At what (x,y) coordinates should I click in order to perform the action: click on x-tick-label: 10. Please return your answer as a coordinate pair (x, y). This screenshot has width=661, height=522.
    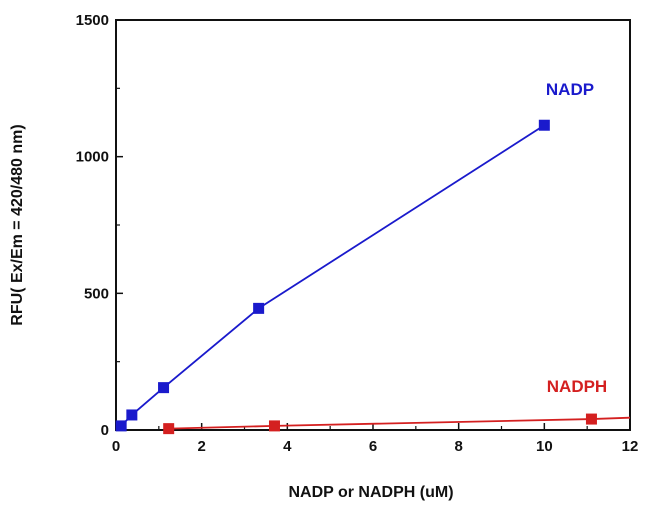
    Looking at the image, I should click on (544, 446).